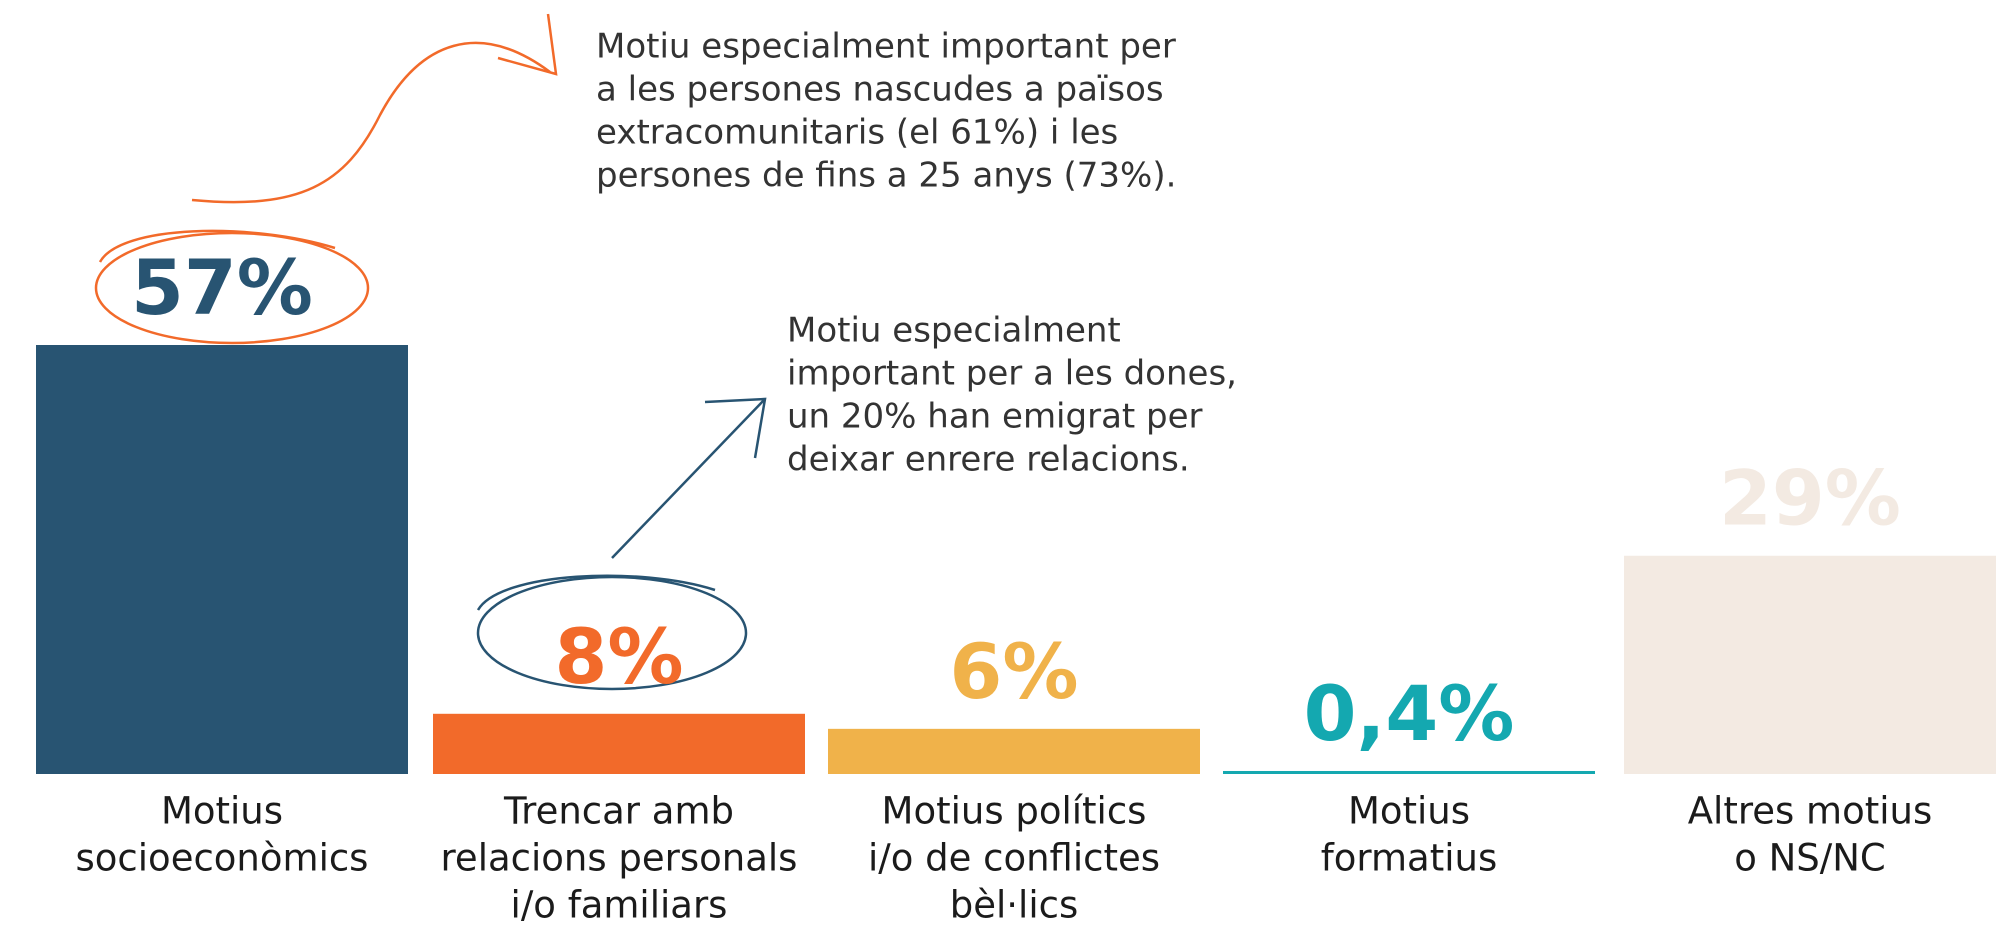  Describe the element at coordinates (619, 858) in the screenshot. I see `category-label: relacions personals` at that location.